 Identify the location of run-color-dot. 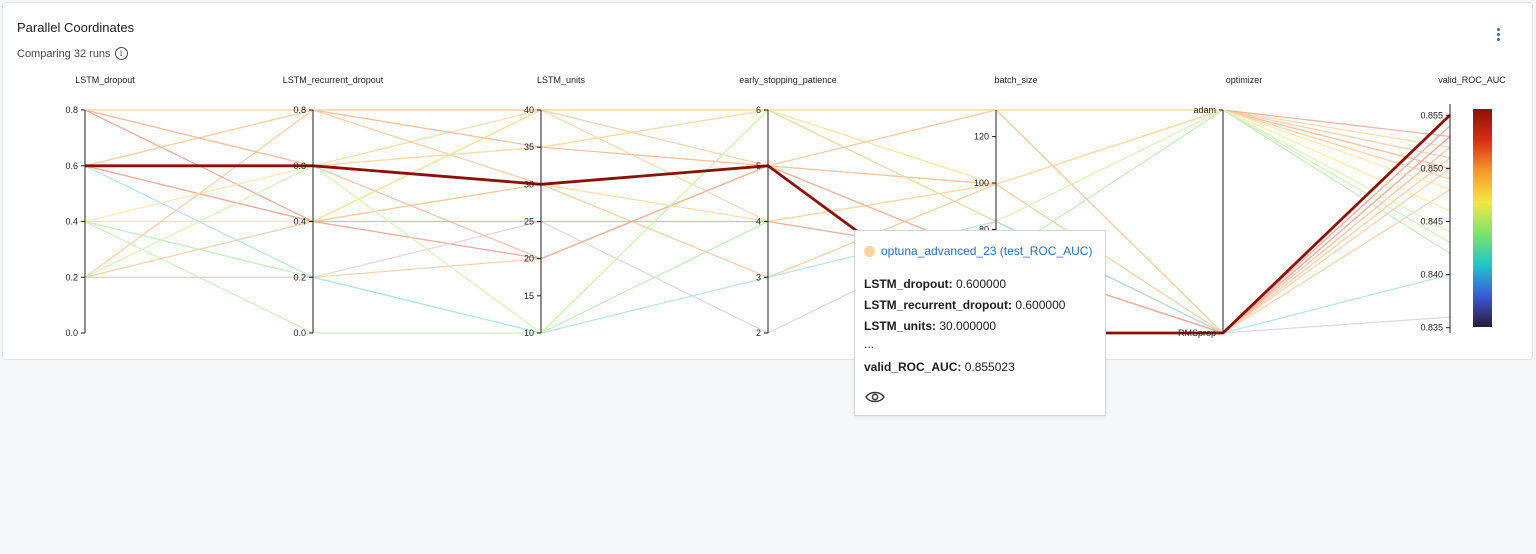
(869, 251).